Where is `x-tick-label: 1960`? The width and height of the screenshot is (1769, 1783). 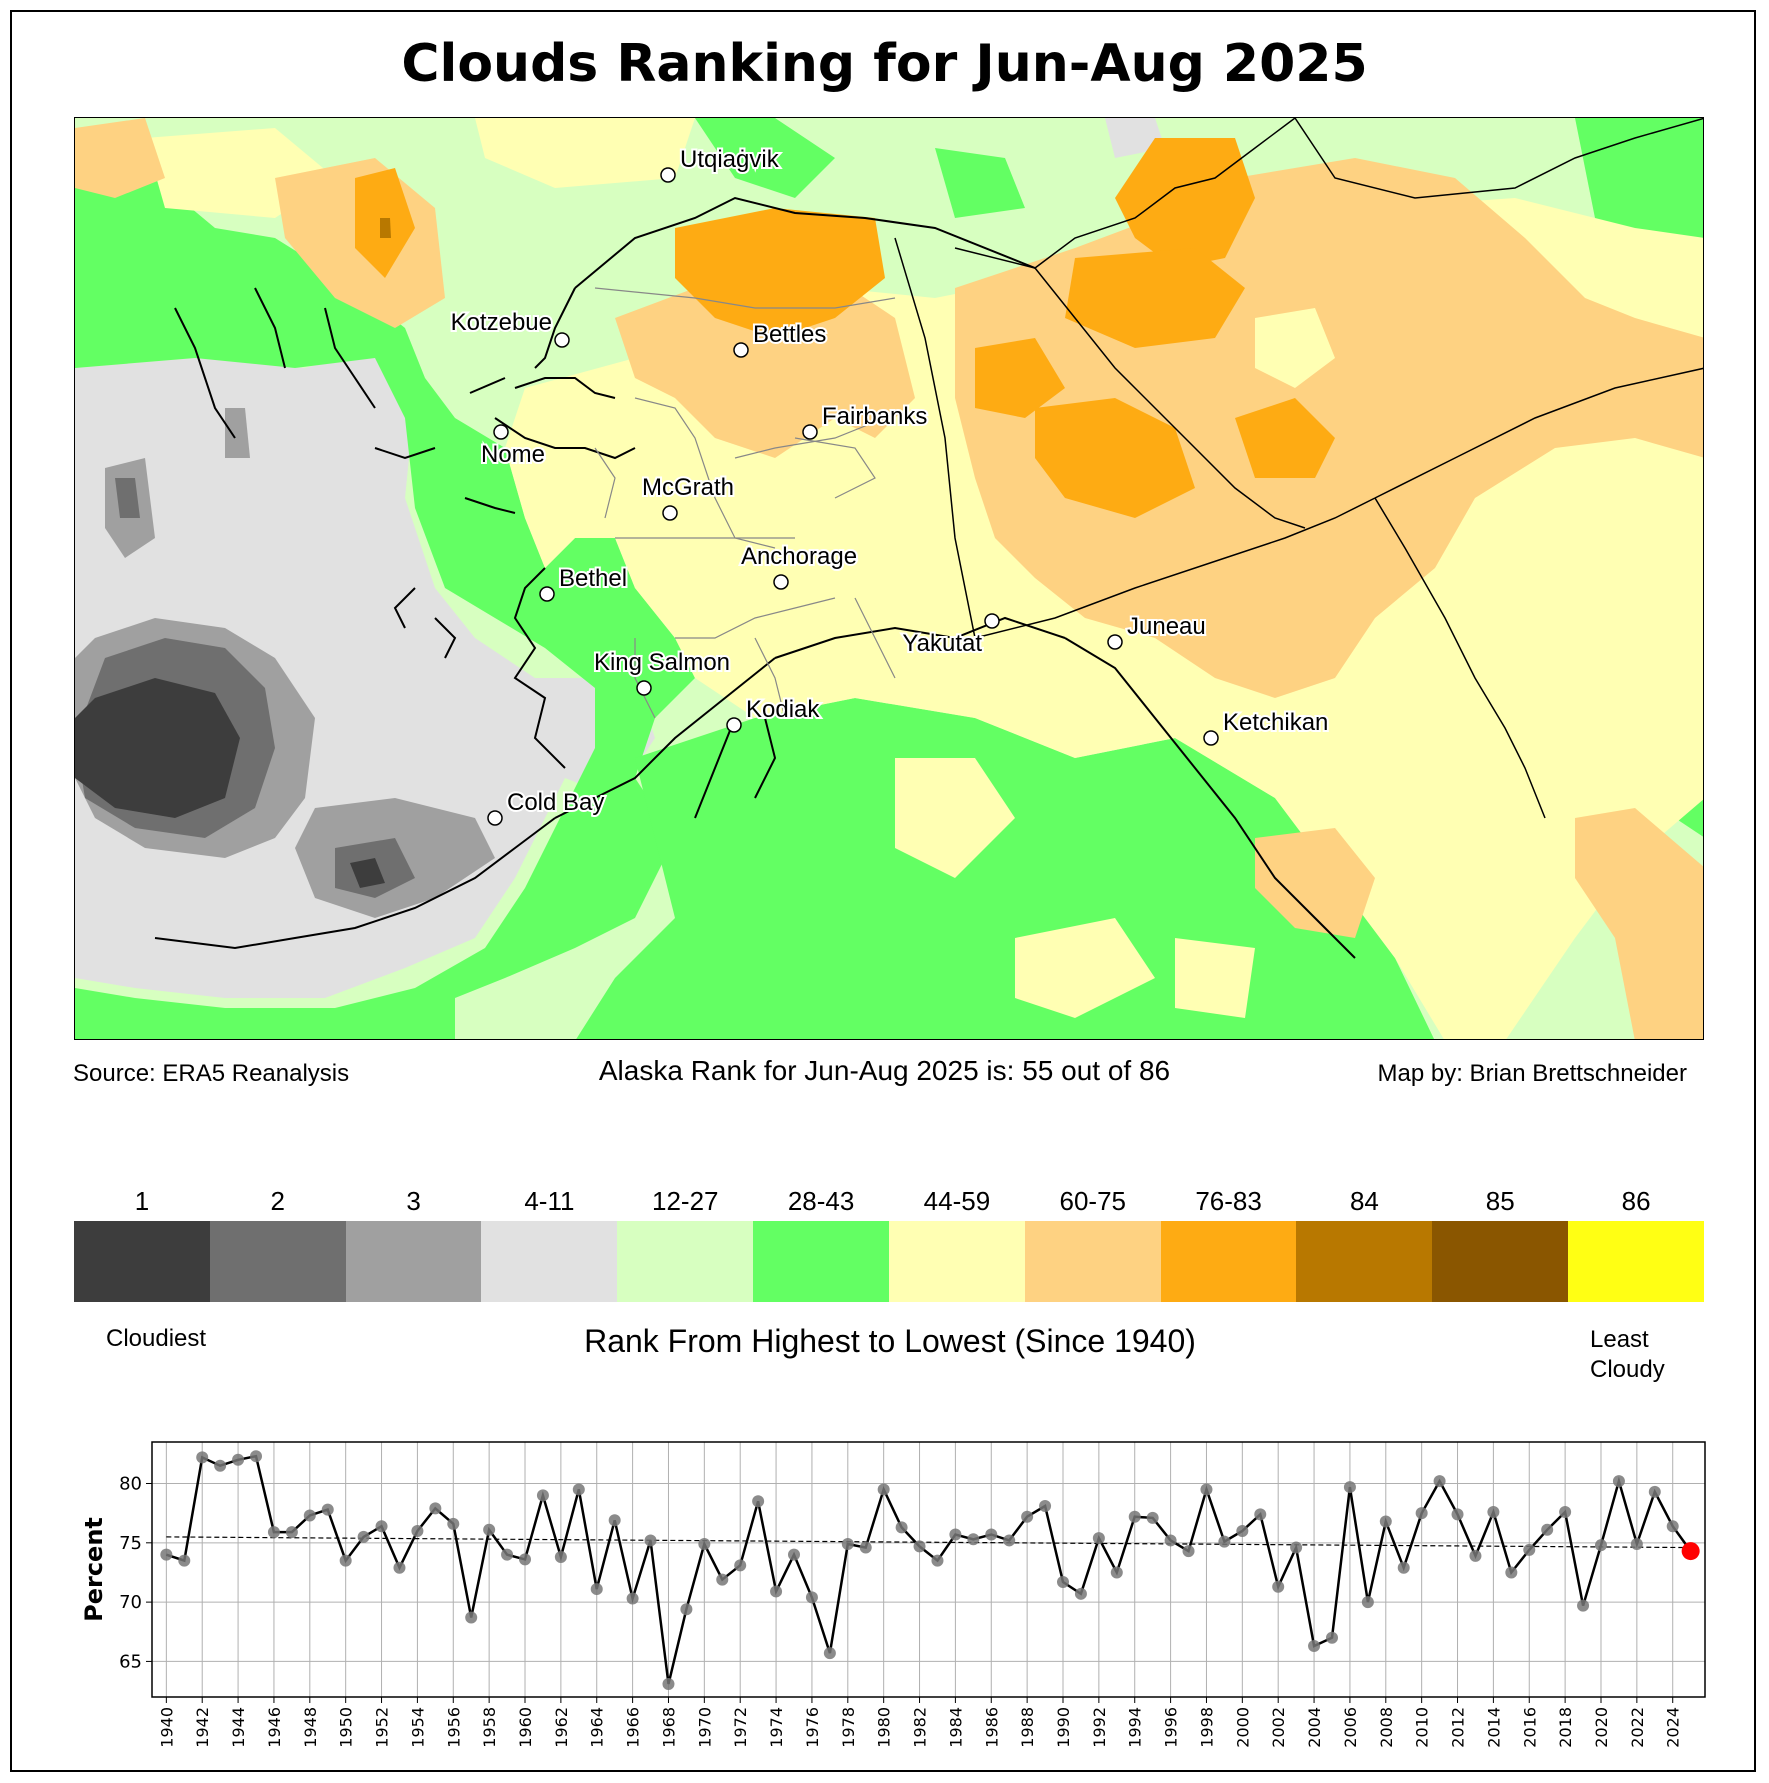
x-tick-label: 1960 is located at coordinates (525, 1727).